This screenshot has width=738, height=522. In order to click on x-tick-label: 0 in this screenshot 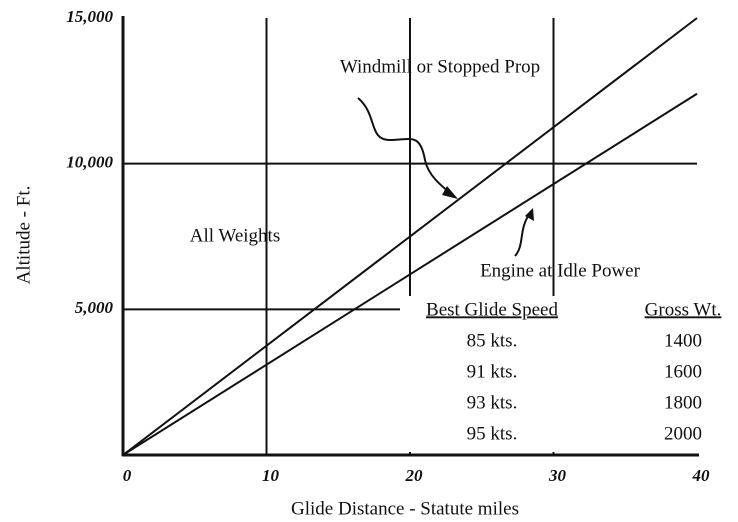, I will do `click(127, 475)`.